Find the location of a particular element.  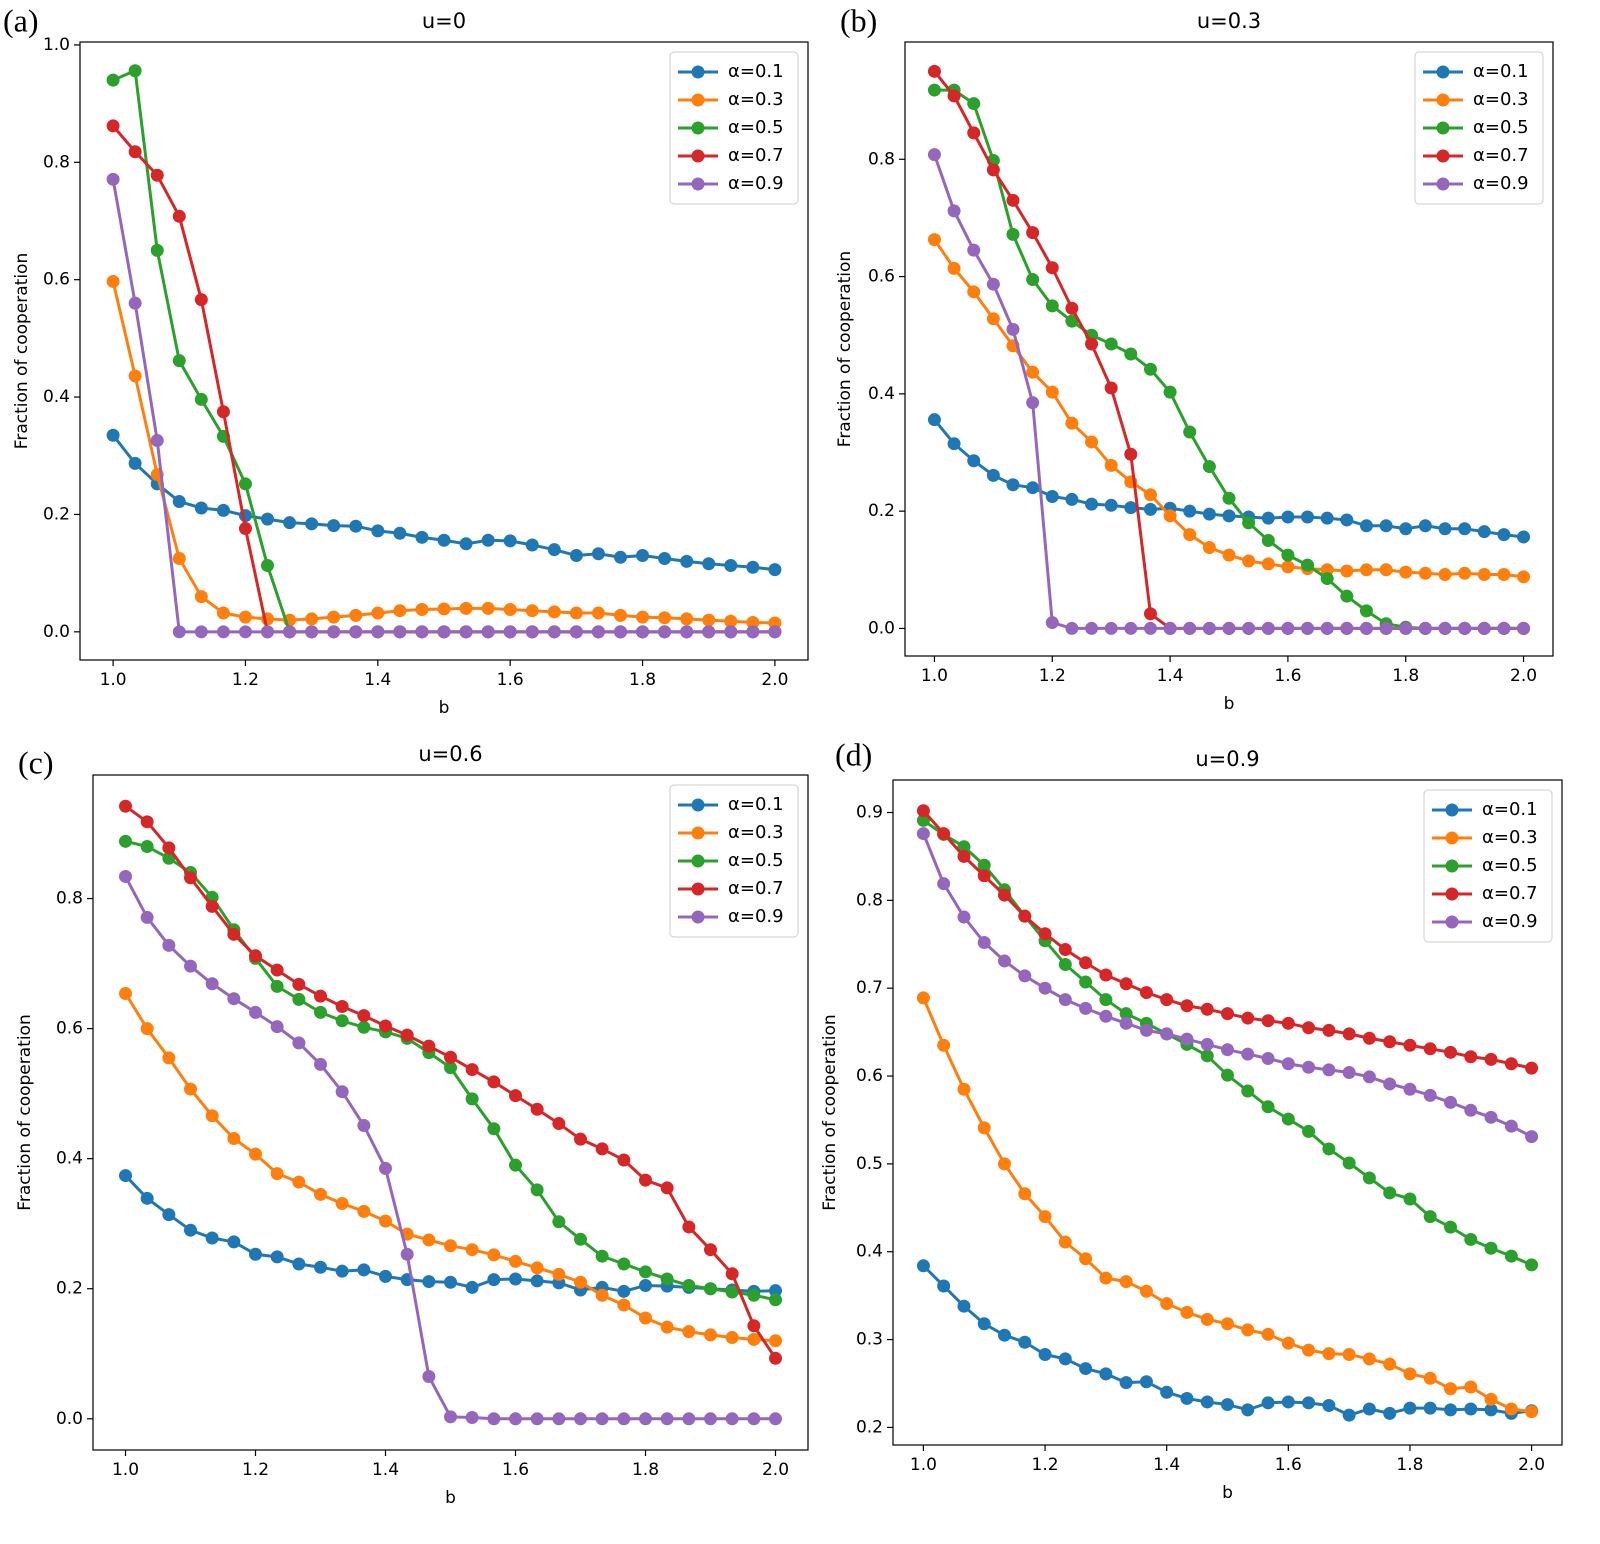

x-axis-label: b is located at coordinates (444, 708).